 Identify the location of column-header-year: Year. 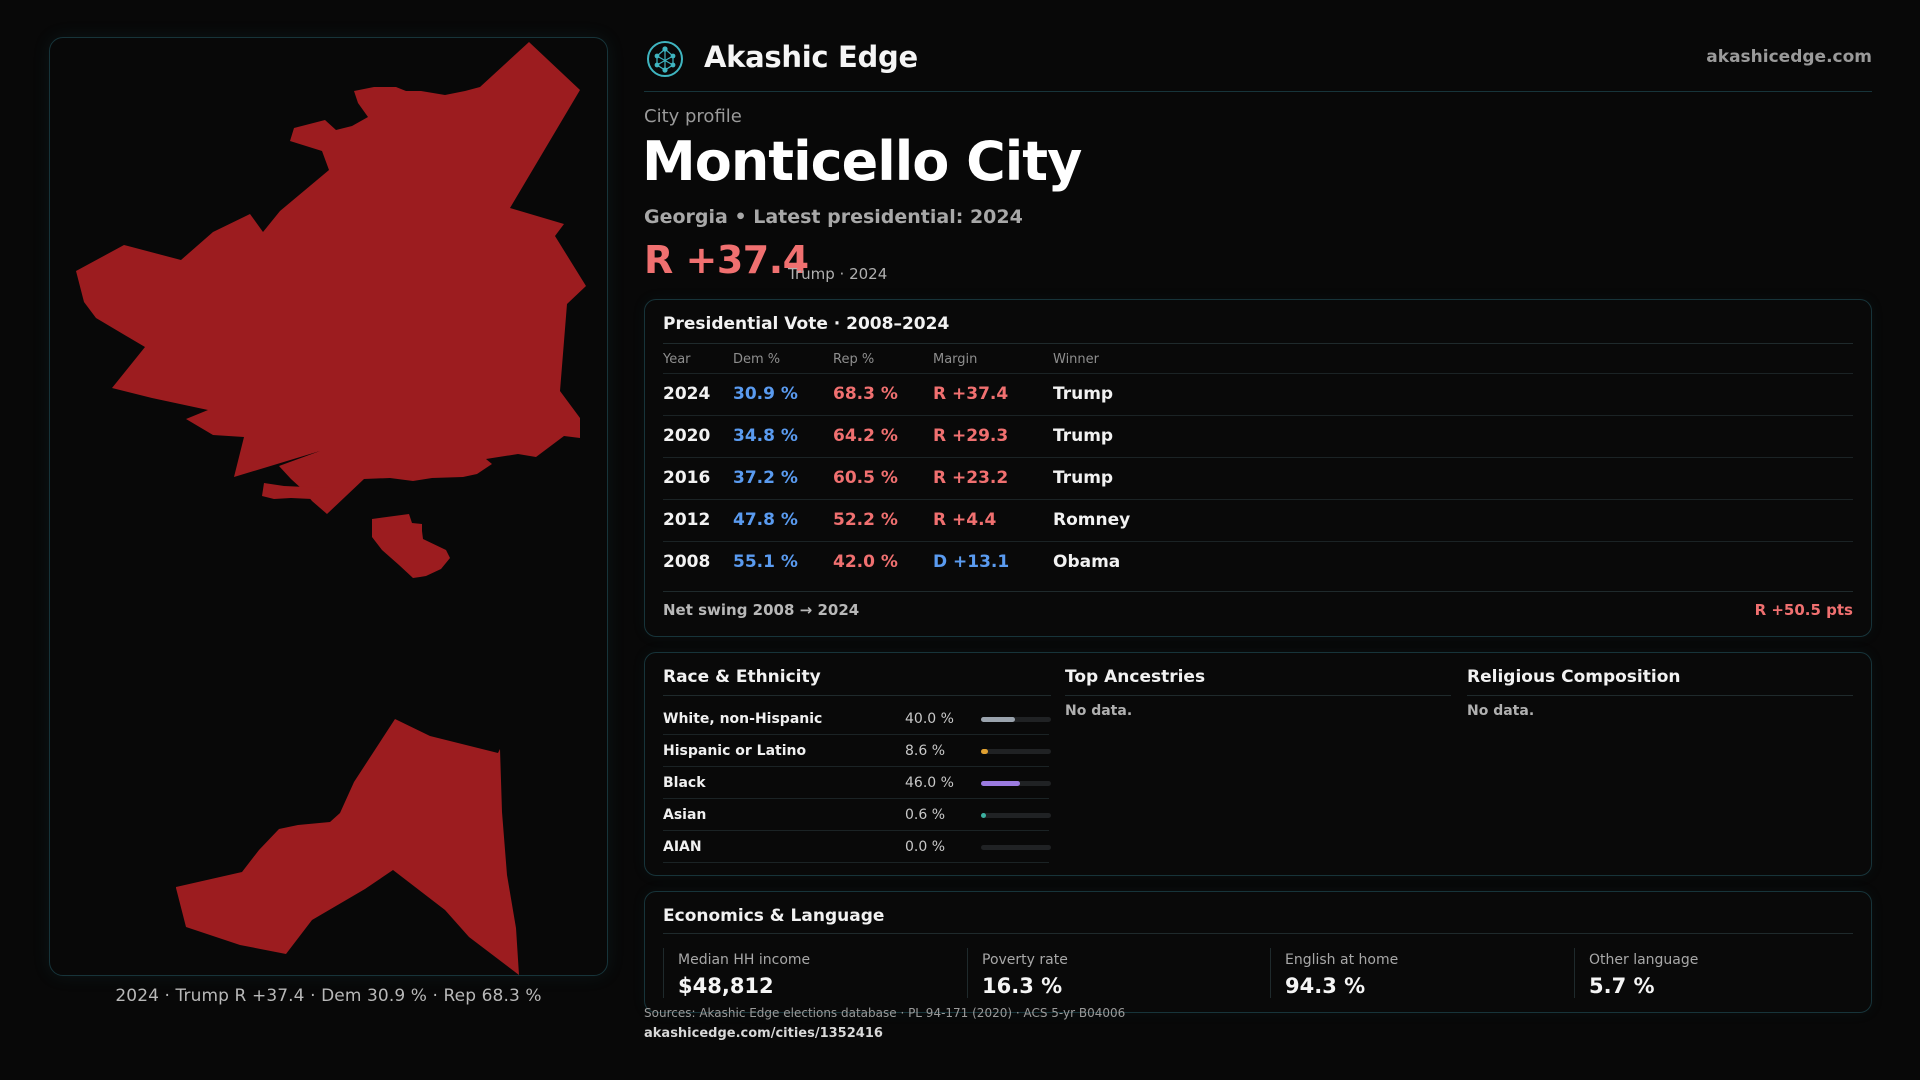
(677, 359).